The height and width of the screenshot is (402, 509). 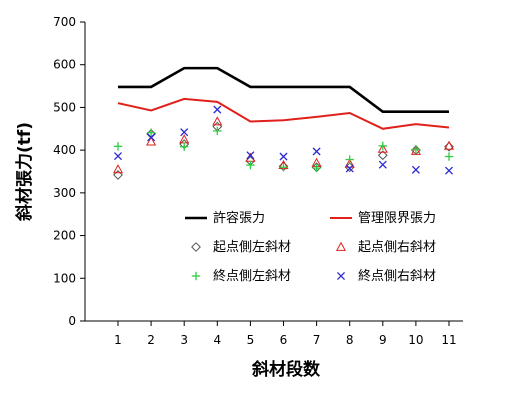 What do you see at coordinates (64, 193) in the screenshot?
I see `y-tick-label: 300` at bounding box center [64, 193].